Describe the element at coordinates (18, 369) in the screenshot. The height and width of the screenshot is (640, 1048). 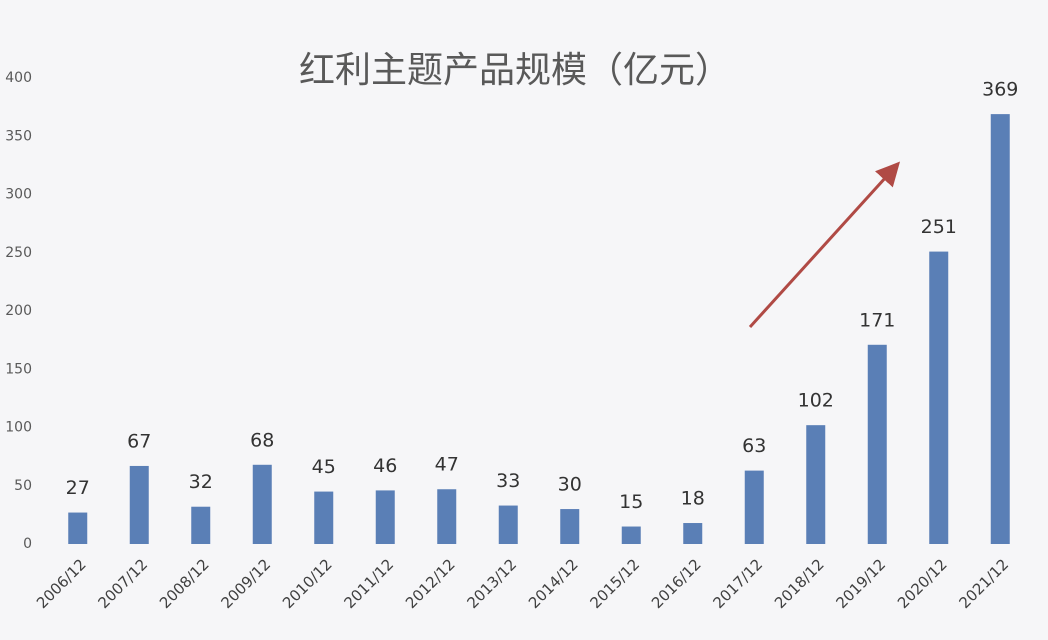
I see `y-tick-label: 150` at that location.